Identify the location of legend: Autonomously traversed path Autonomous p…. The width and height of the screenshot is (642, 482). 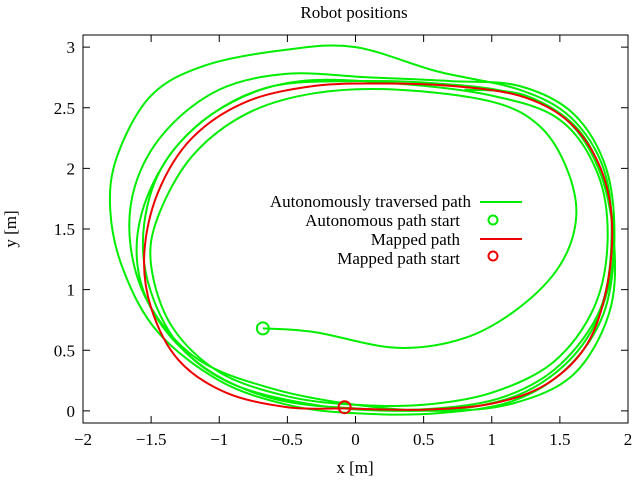
(396, 230).